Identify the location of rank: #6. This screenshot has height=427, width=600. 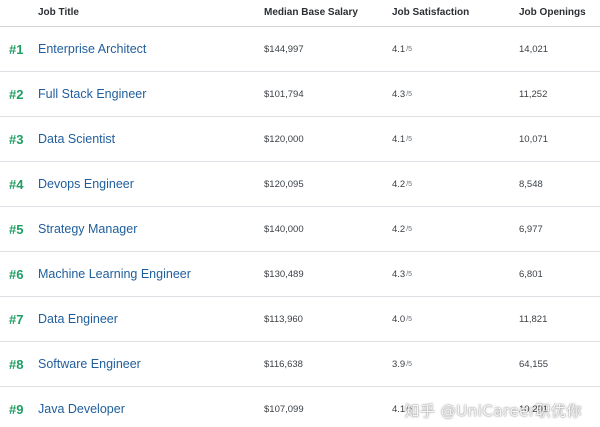
(16, 274).